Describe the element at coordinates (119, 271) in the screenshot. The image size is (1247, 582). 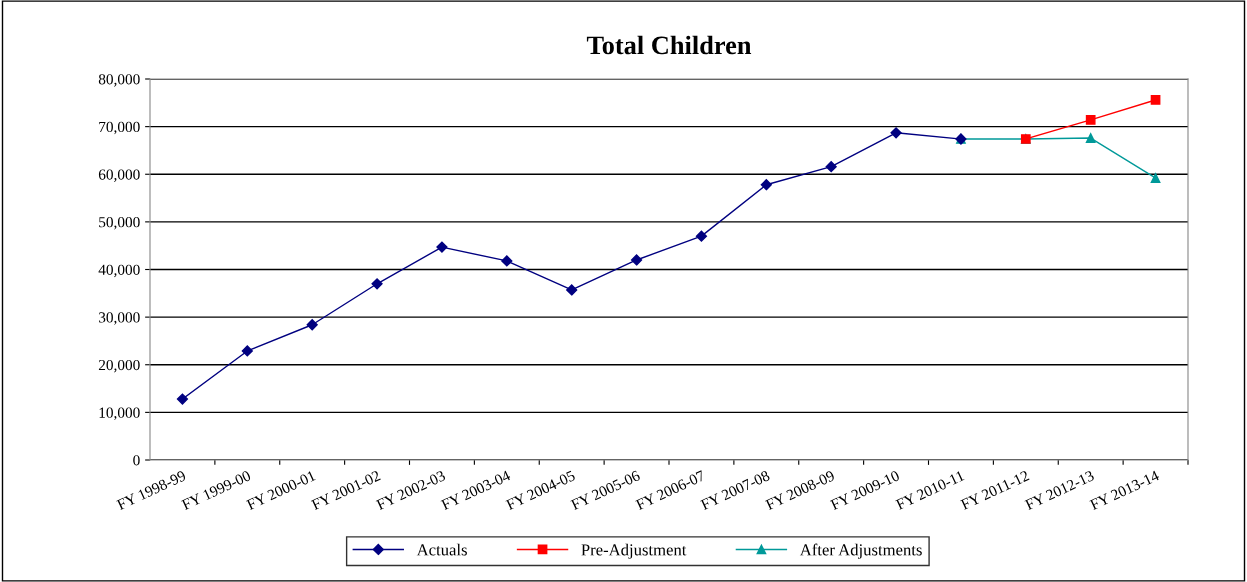
I see `y-tick-label: 40,000` at that location.